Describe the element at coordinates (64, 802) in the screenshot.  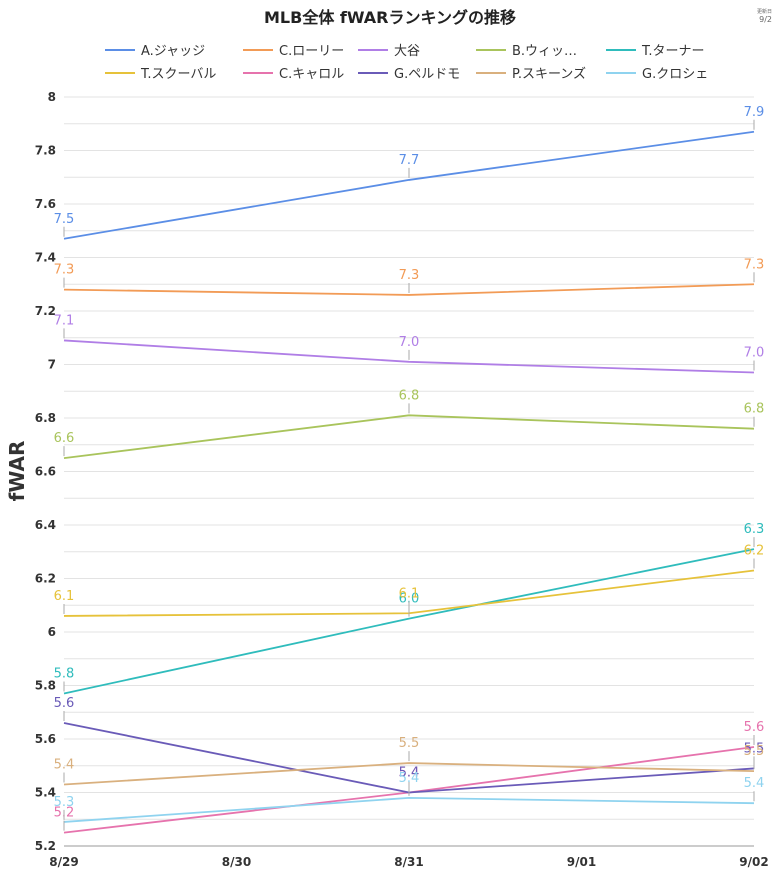
I see `data-label: 5.3` at that location.